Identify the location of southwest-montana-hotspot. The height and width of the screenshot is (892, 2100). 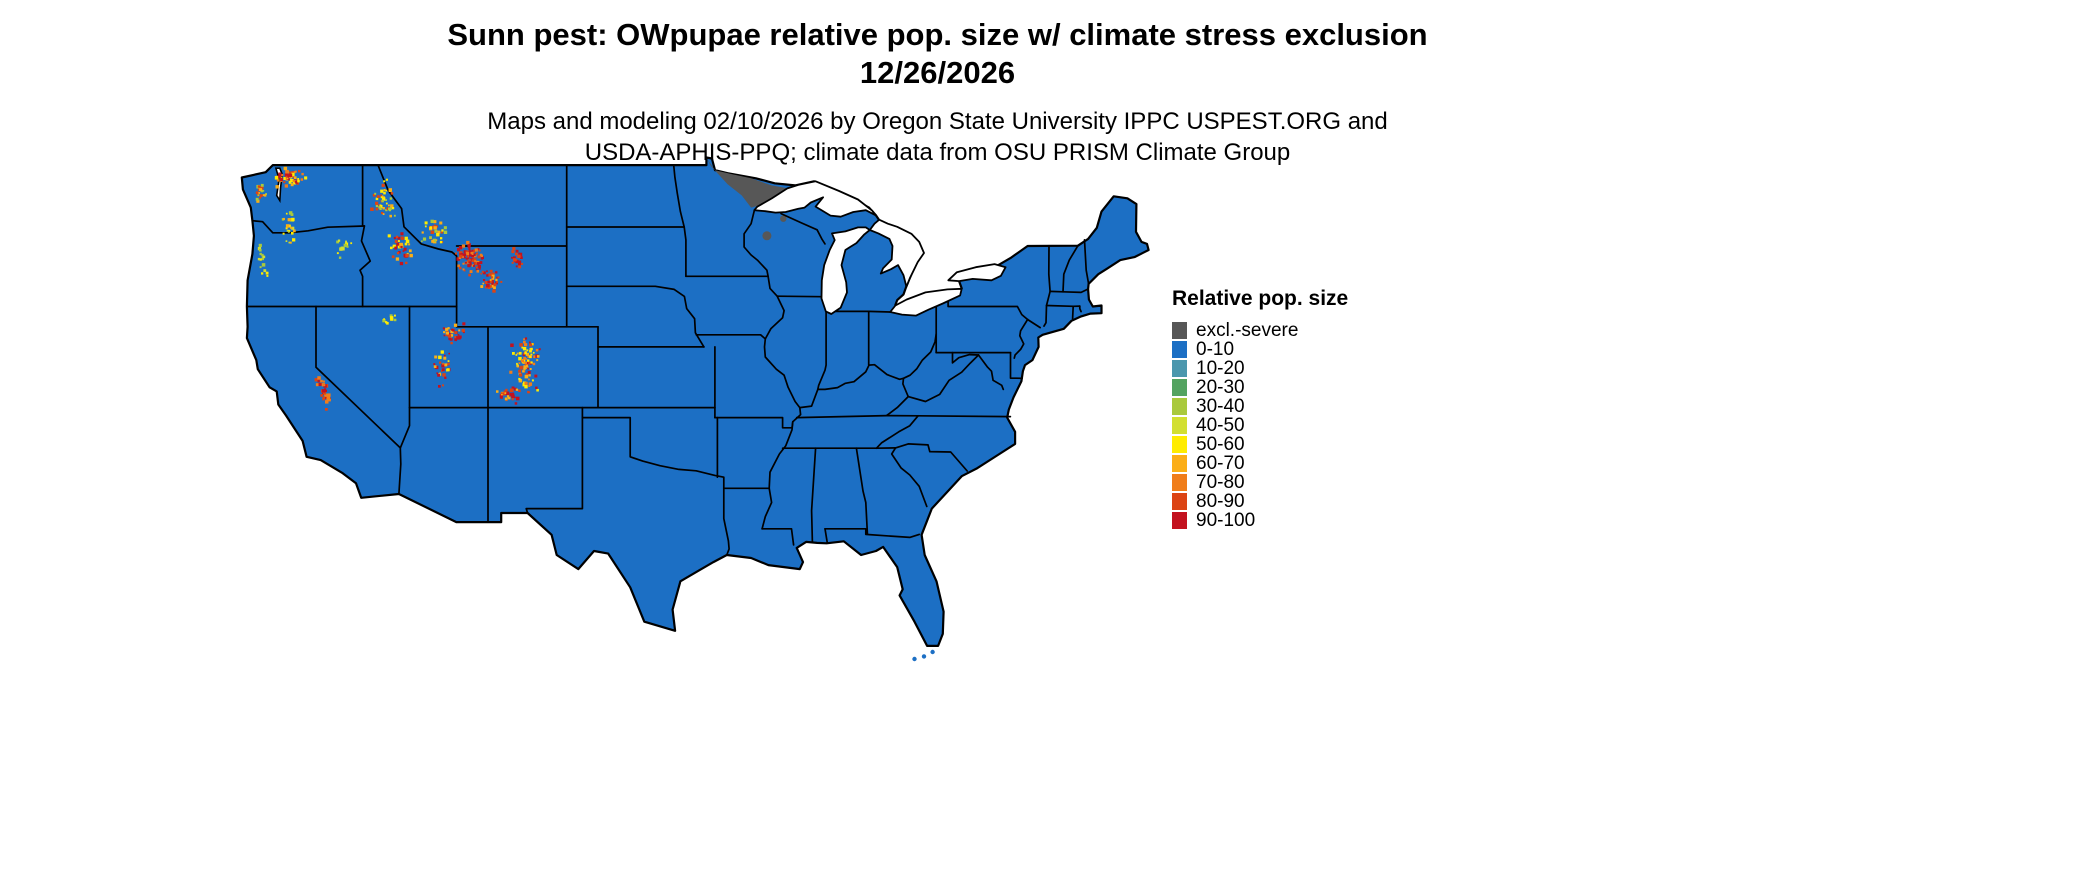
(434, 231).